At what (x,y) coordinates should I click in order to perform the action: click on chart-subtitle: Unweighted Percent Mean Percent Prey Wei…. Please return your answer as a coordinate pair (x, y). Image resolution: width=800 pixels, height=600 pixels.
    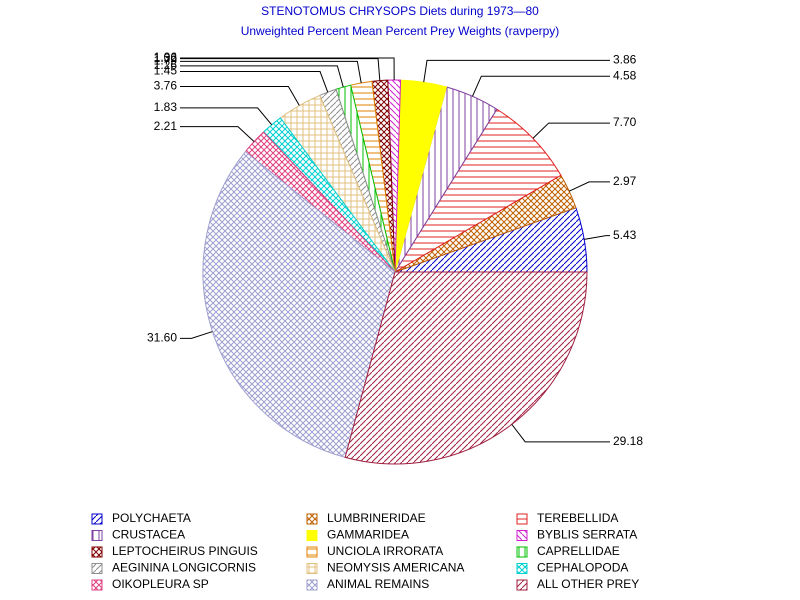
    Looking at the image, I should click on (400, 31).